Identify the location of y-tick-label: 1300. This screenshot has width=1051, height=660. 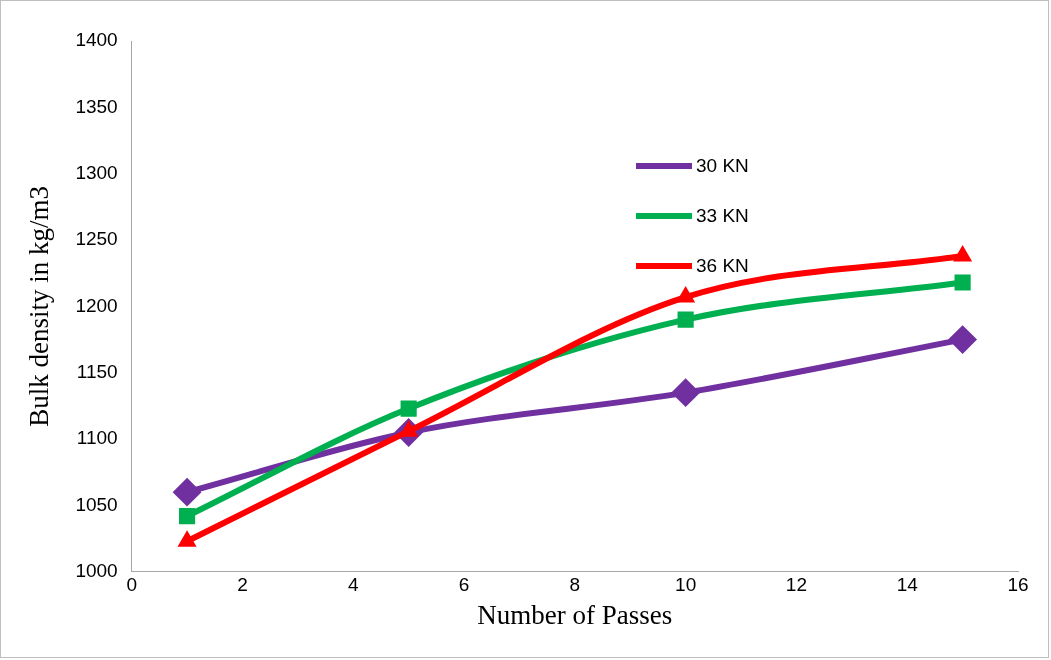
(96, 172).